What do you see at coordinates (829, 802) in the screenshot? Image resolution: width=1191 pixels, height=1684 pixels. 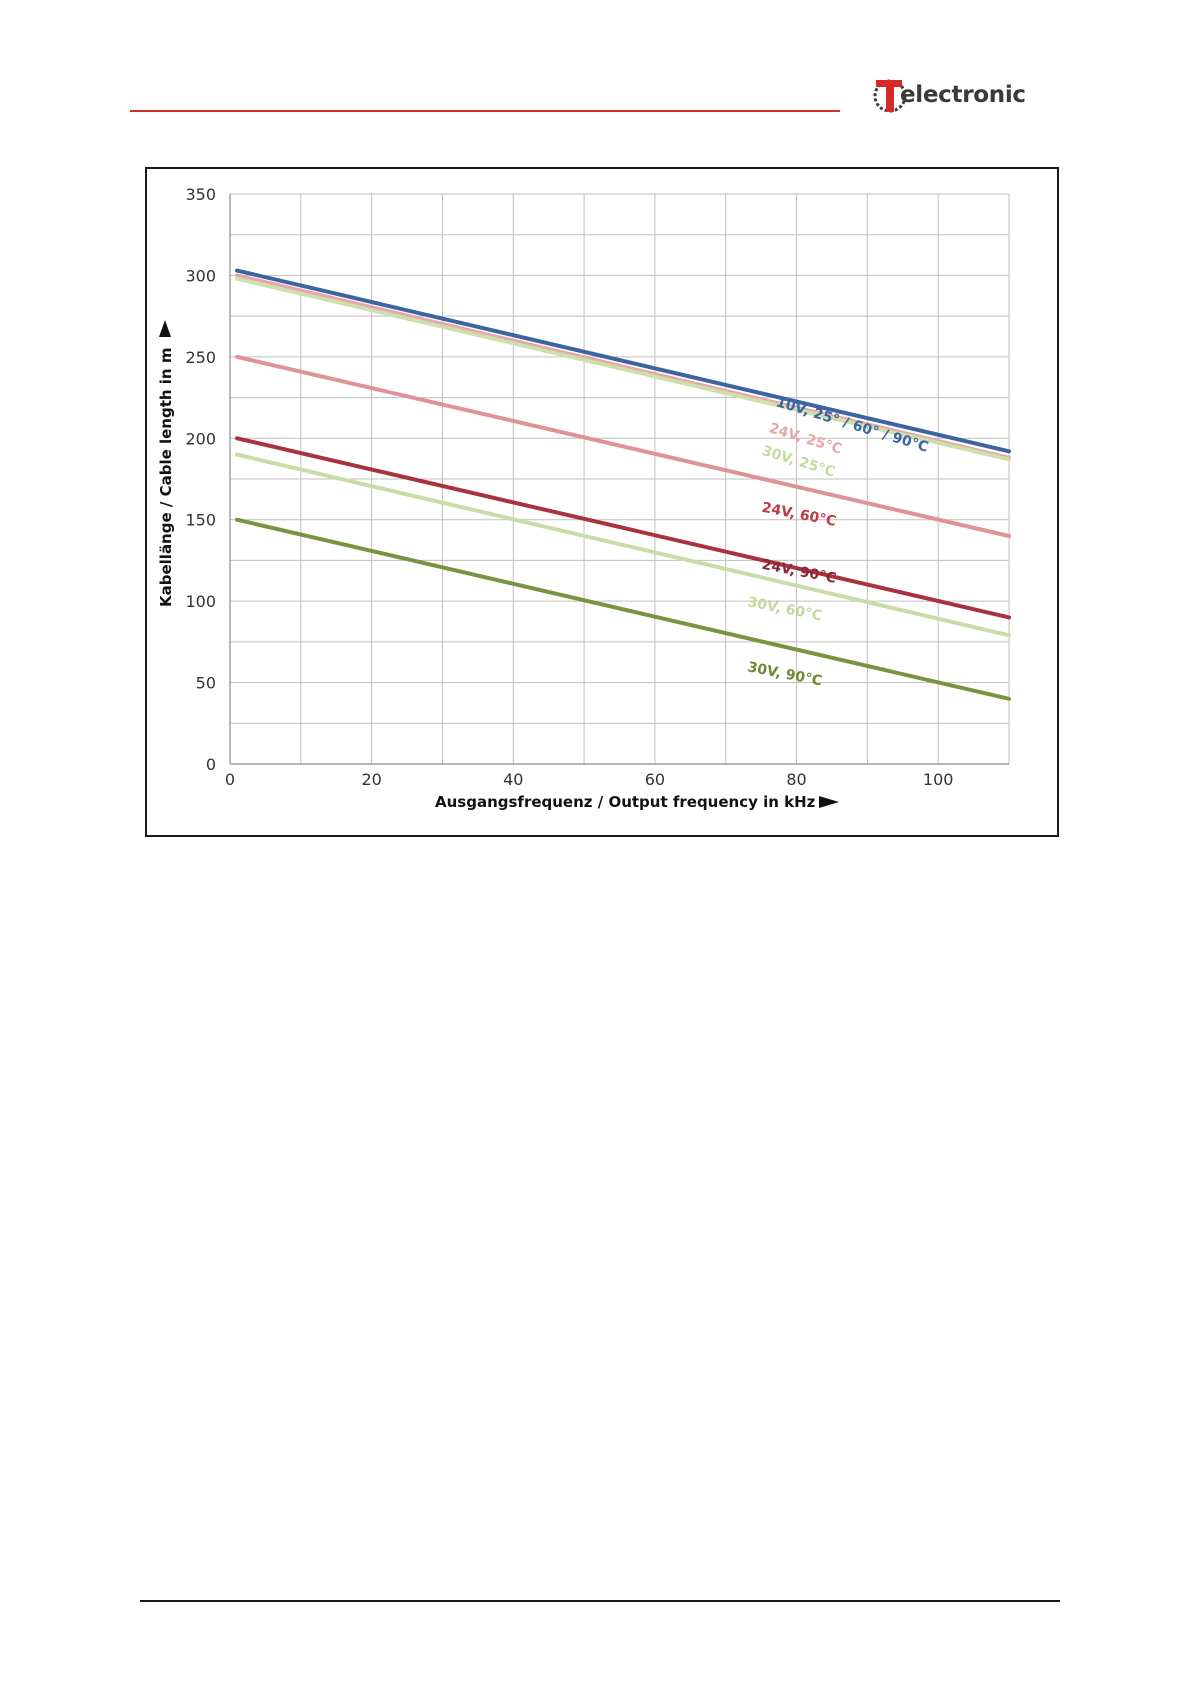 I see `x-axis-arrow-icon` at bounding box center [829, 802].